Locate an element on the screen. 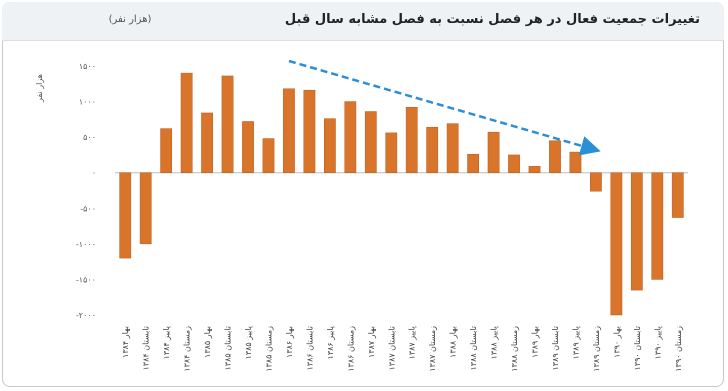 The image size is (728, 391). x-tick-label: زمستان ۱۳۸۶ is located at coordinates (350, 349).